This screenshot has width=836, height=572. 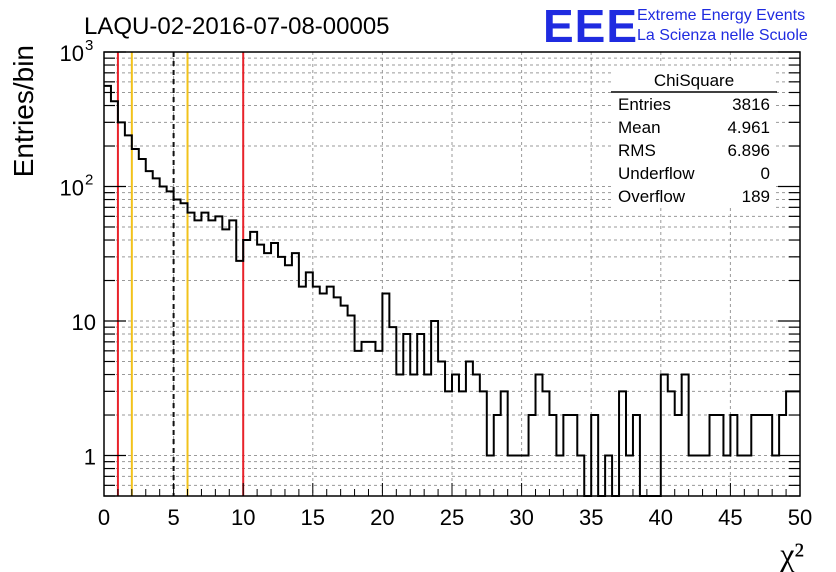 What do you see at coordinates (243, 517) in the screenshot?
I see `x-tick-label: 10` at bounding box center [243, 517].